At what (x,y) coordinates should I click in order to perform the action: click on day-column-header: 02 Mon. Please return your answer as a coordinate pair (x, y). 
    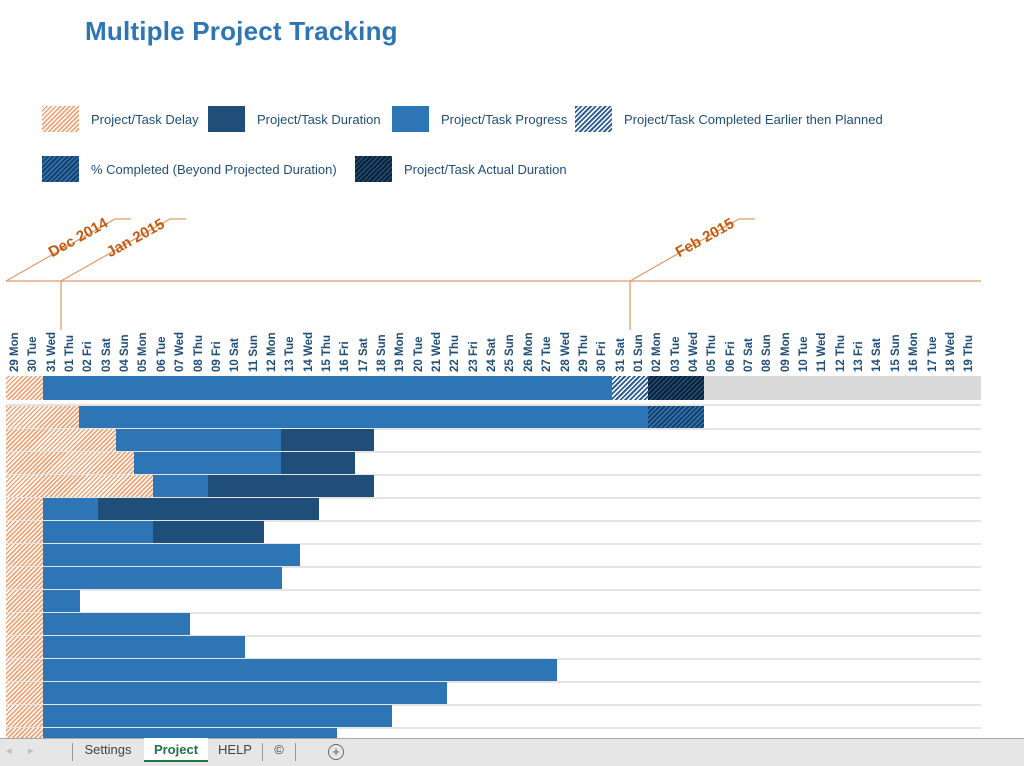
    Looking at the image, I should click on (657, 352).